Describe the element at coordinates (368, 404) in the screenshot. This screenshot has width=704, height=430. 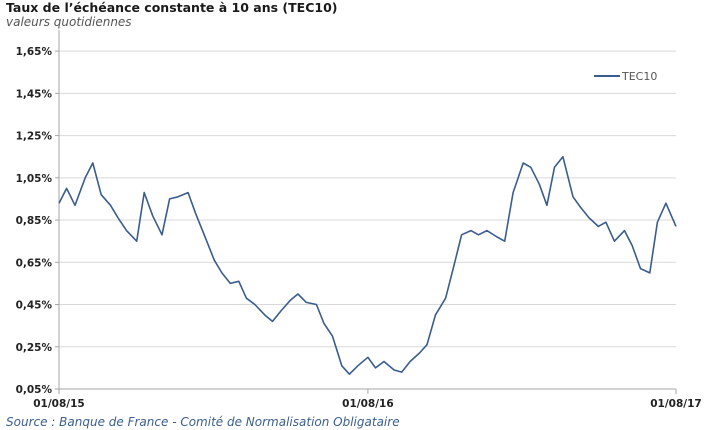
I see `x-tick-label: 01/08/16` at that location.